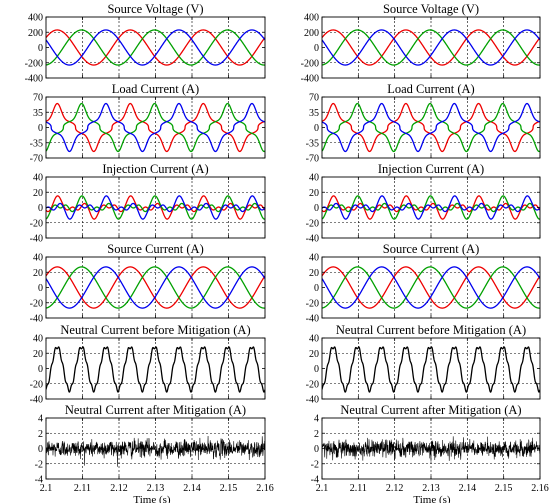 The height and width of the screenshot is (503, 550). Describe the element at coordinates (430, 89) in the screenshot. I see `panel-title: Load Current (A)` at that location.